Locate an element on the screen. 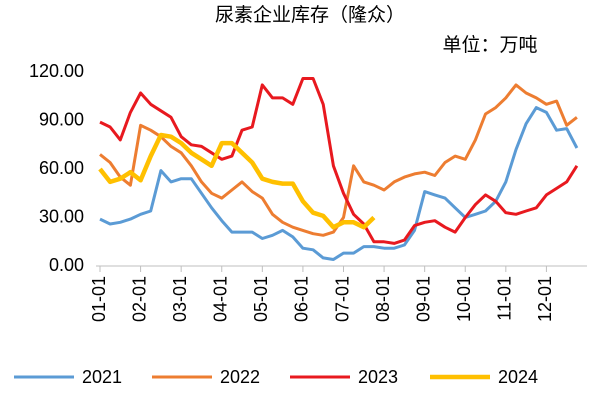 This screenshot has width=603, height=411. x-tick-label: 04-01 is located at coordinates (221, 299).